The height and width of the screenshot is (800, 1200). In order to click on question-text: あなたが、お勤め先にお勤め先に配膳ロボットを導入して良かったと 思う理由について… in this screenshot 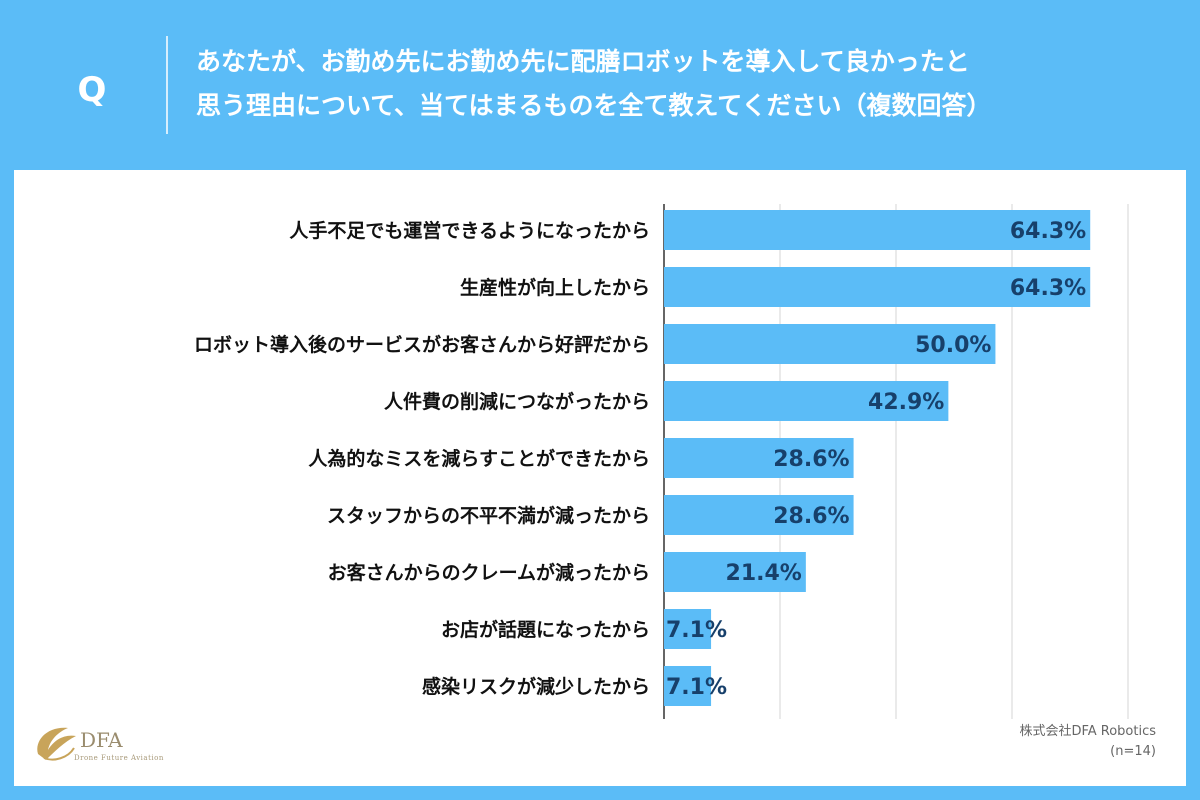, I will do `click(691, 84)`.